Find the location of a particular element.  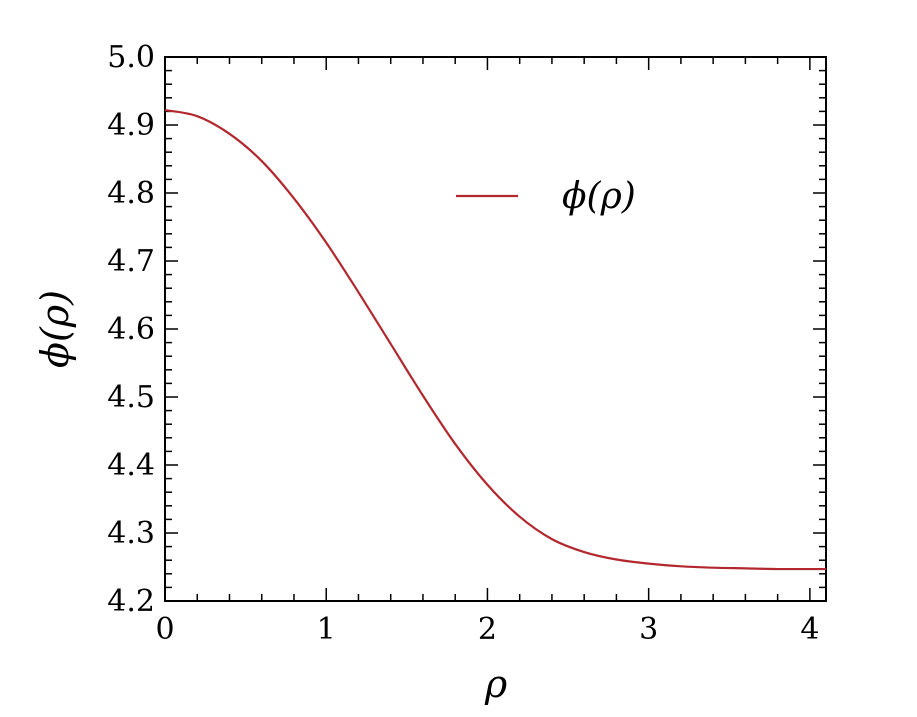

x-tick-label: 1 is located at coordinates (326, 629).